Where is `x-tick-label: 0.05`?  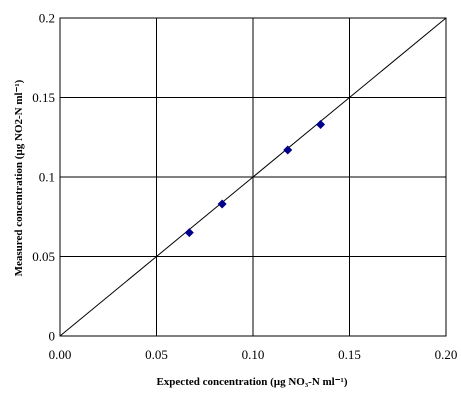
x-tick-label: 0.05 is located at coordinates (156, 354).